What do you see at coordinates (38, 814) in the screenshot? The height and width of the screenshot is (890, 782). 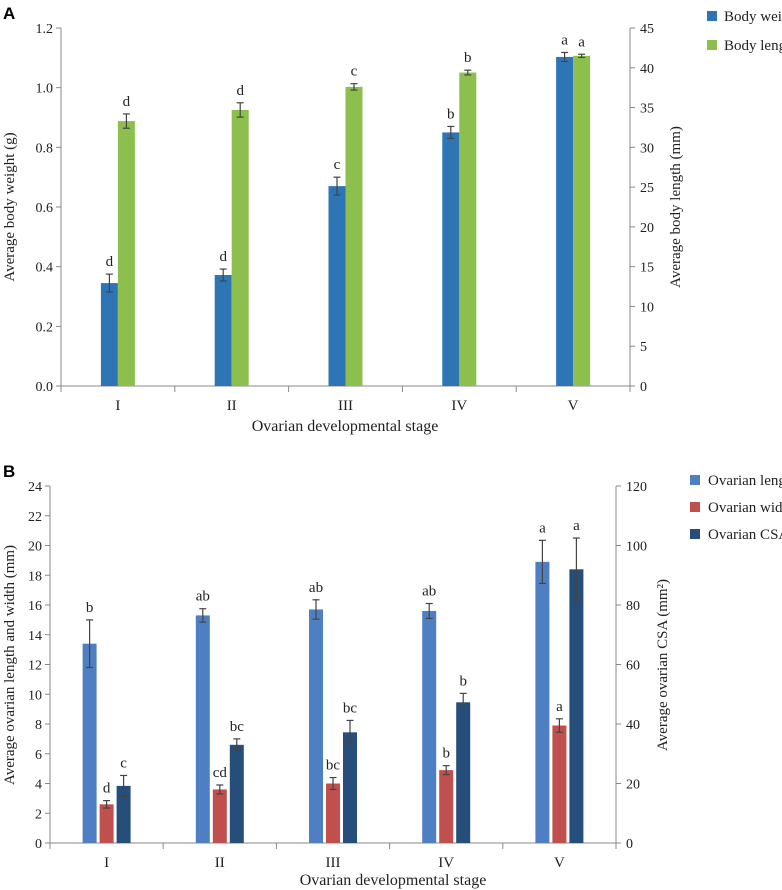 I see `y-tick-label-2: 2` at bounding box center [38, 814].